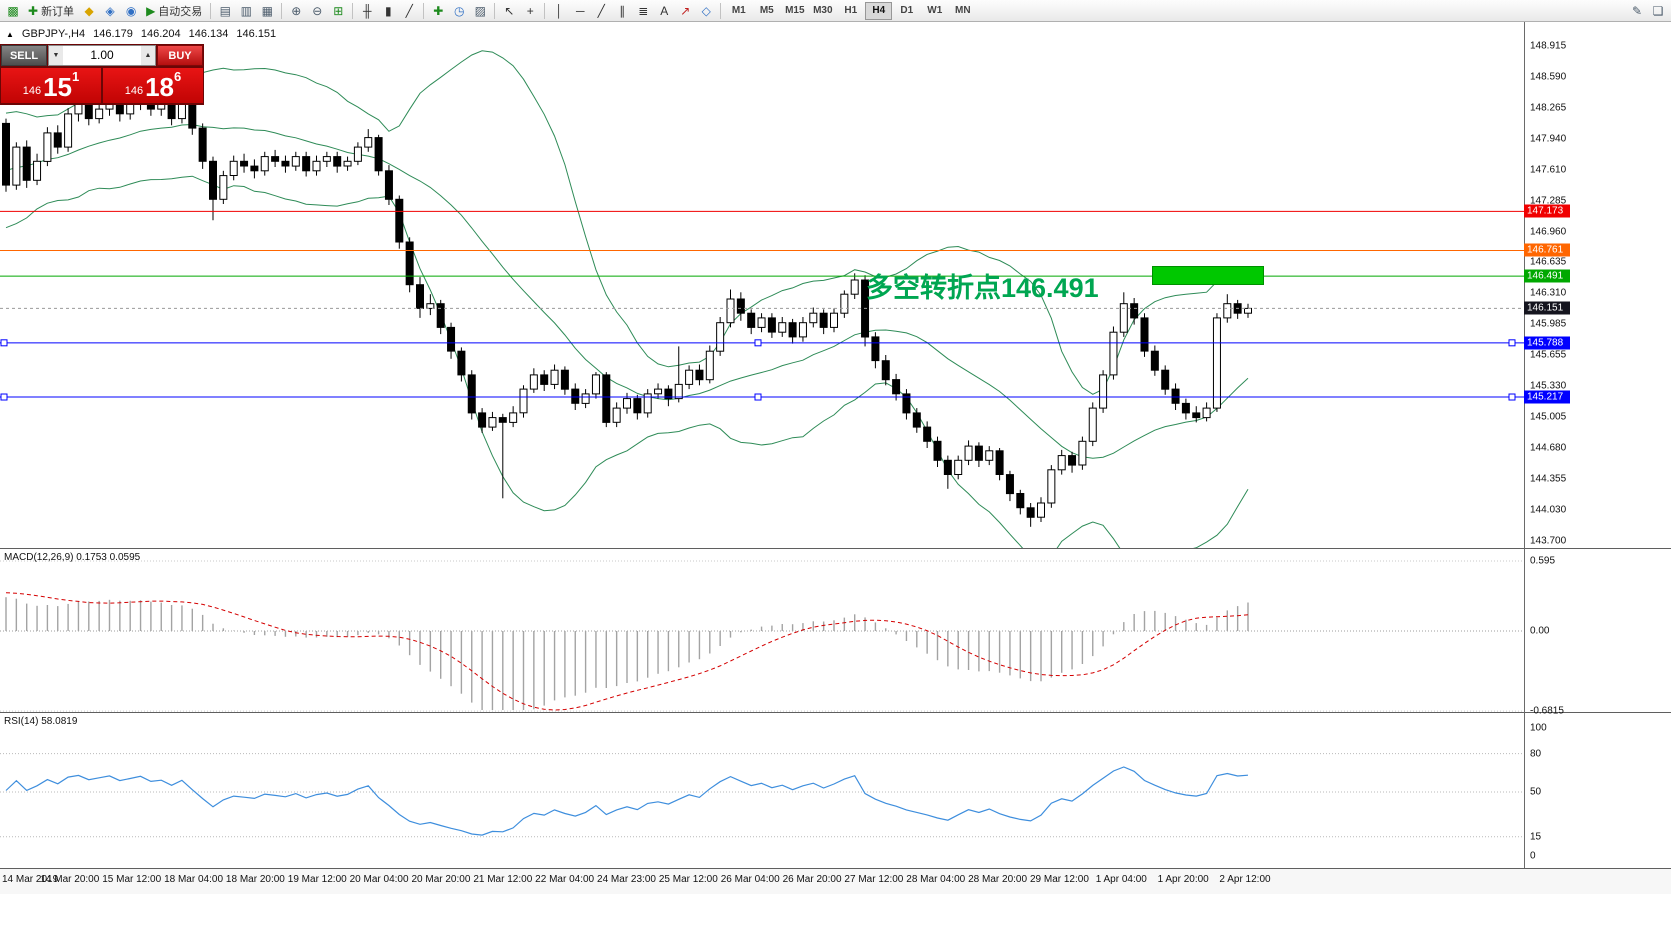 The height and width of the screenshot is (945, 1671). Describe the element at coordinates (441, 879) in the screenshot. I see `time-axis-label: 20 Mar 20:00` at that location.